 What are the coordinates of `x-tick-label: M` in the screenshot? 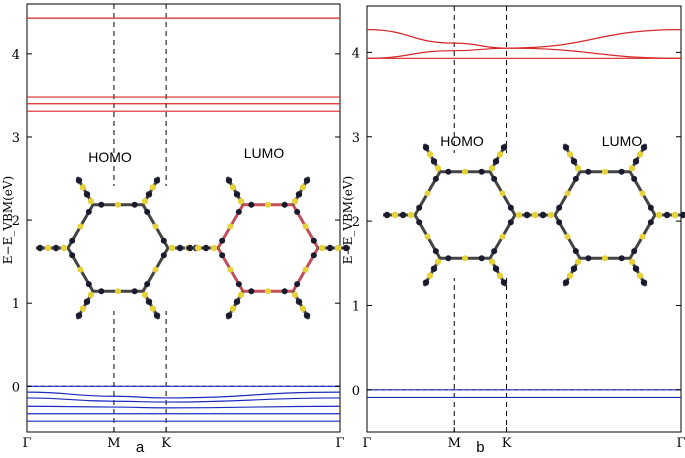 It's located at (113, 443).